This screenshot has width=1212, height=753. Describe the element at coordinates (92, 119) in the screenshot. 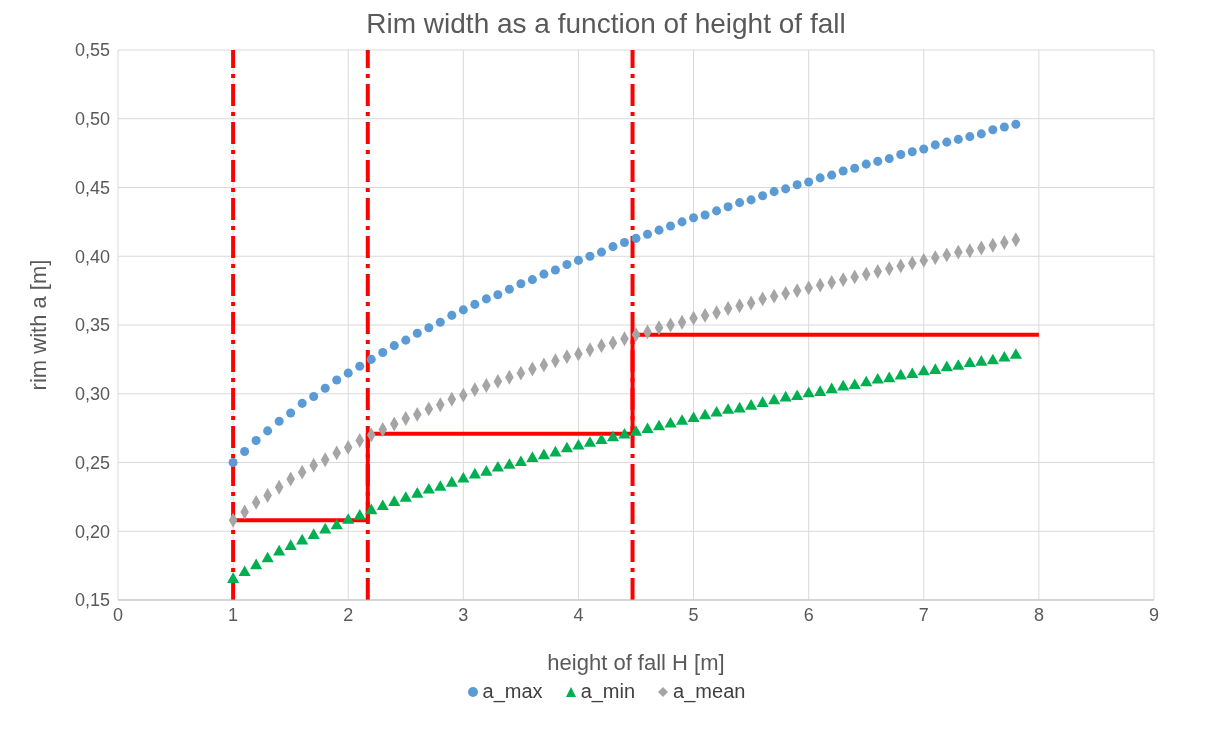

I see `y-tick-label: 0,50` at that location.